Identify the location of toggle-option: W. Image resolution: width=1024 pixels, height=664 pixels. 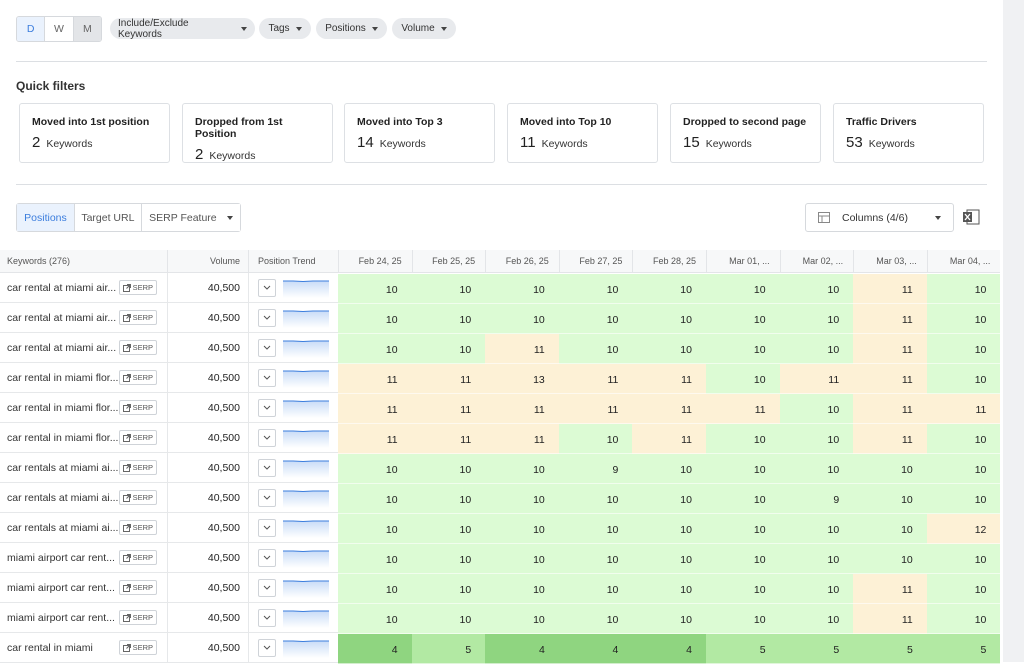
(58, 29).